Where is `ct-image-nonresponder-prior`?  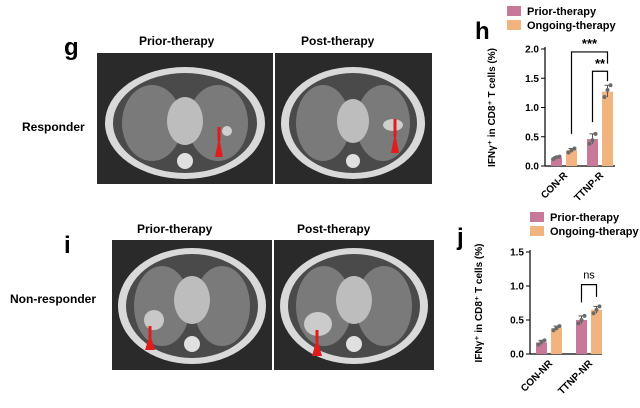 ct-image-nonresponder-prior is located at coordinates (192, 305).